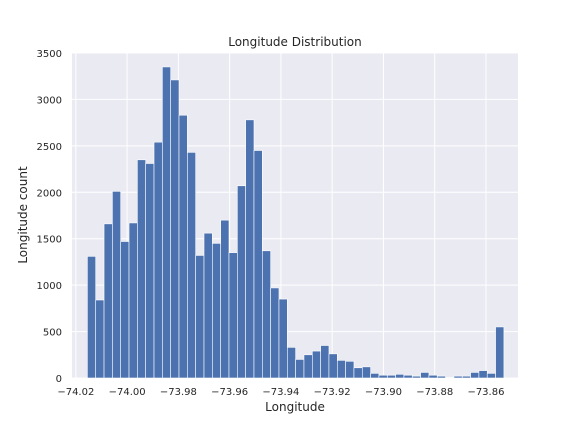  I want to click on x-tick-label: −74.02, so click(75, 392).